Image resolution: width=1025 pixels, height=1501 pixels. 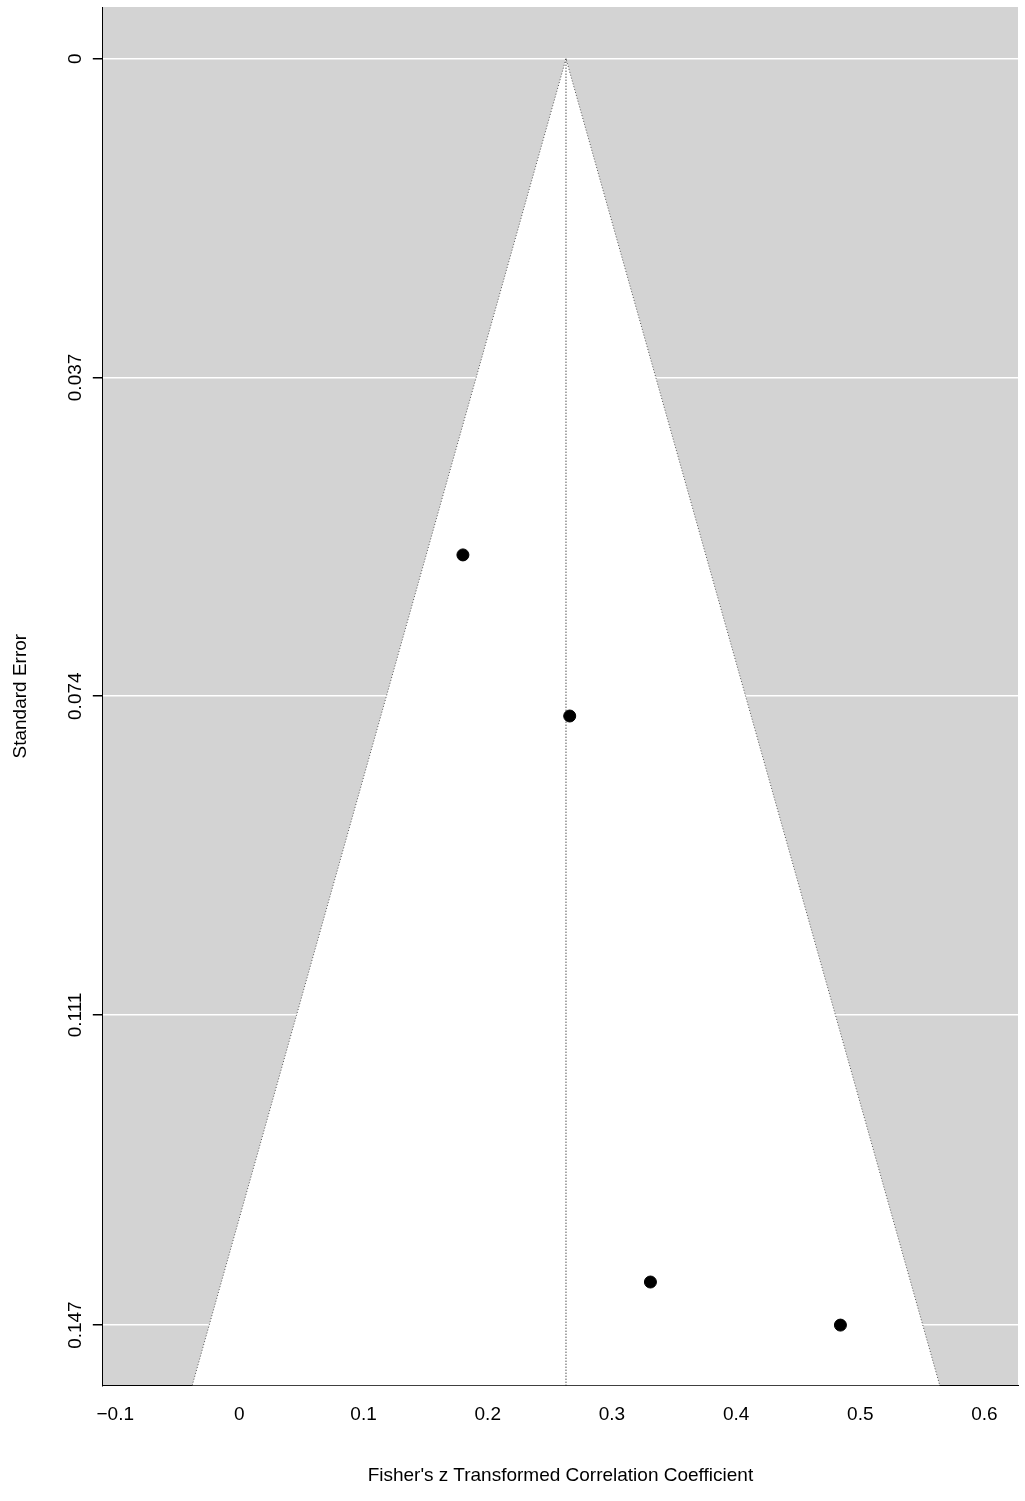 What do you see at coordinates (74, 1325) in the screenshot?
I see `y-tick-label: 0.147` at bounding box center [74, 1325].